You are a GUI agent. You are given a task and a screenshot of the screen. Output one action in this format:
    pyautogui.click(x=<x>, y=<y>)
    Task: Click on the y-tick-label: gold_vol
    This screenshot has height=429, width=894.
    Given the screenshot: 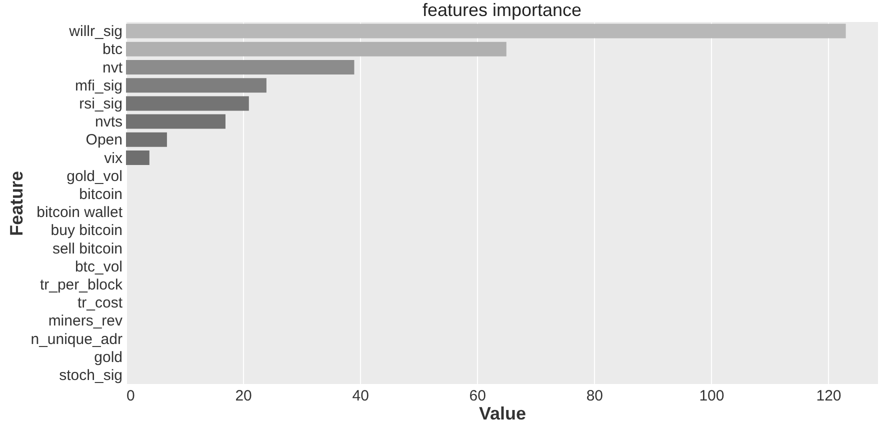 What is the action you would take?
    pyautogui.click(x=94, y=176)
    